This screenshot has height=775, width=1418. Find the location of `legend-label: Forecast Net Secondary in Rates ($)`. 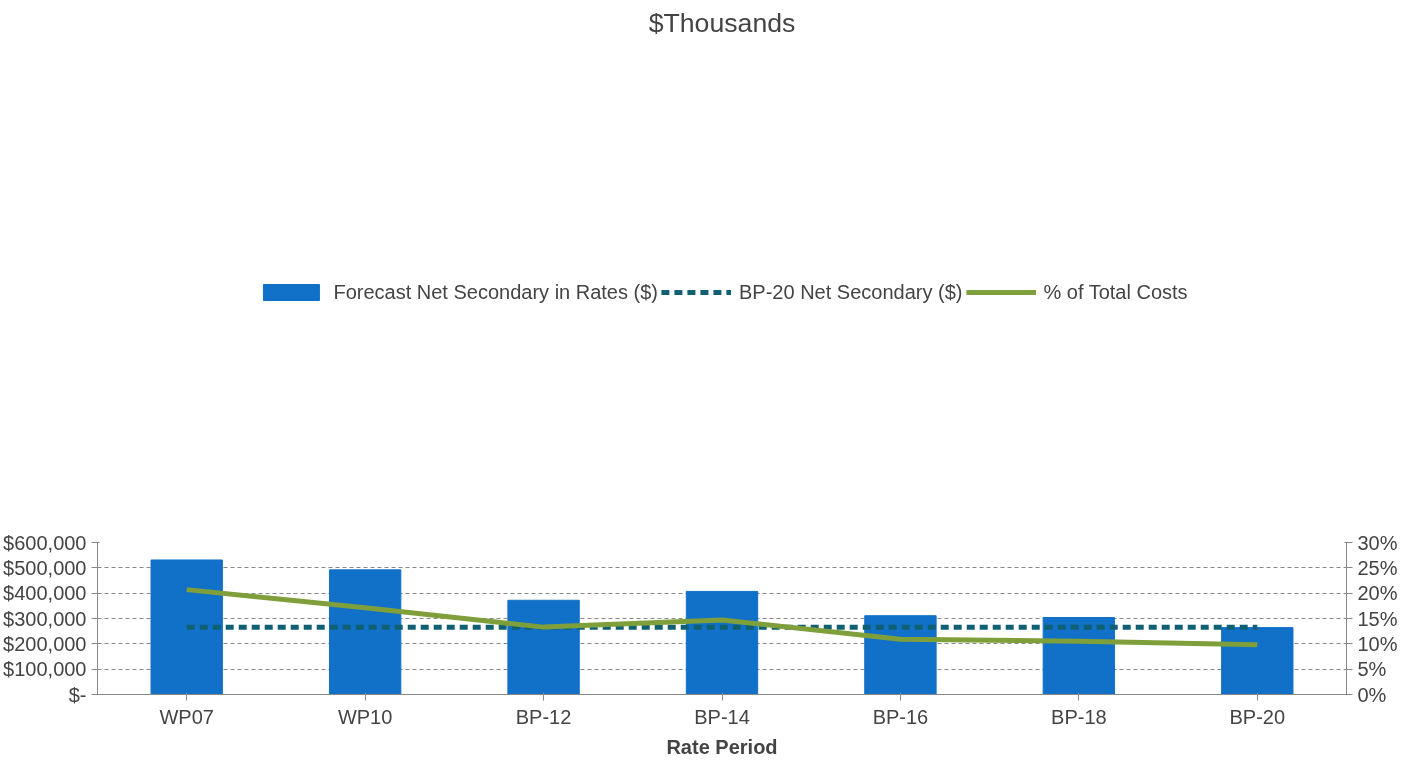

legend-label: Forecast Net Secondary in Rates ($) is located at coordinates (496, 292).